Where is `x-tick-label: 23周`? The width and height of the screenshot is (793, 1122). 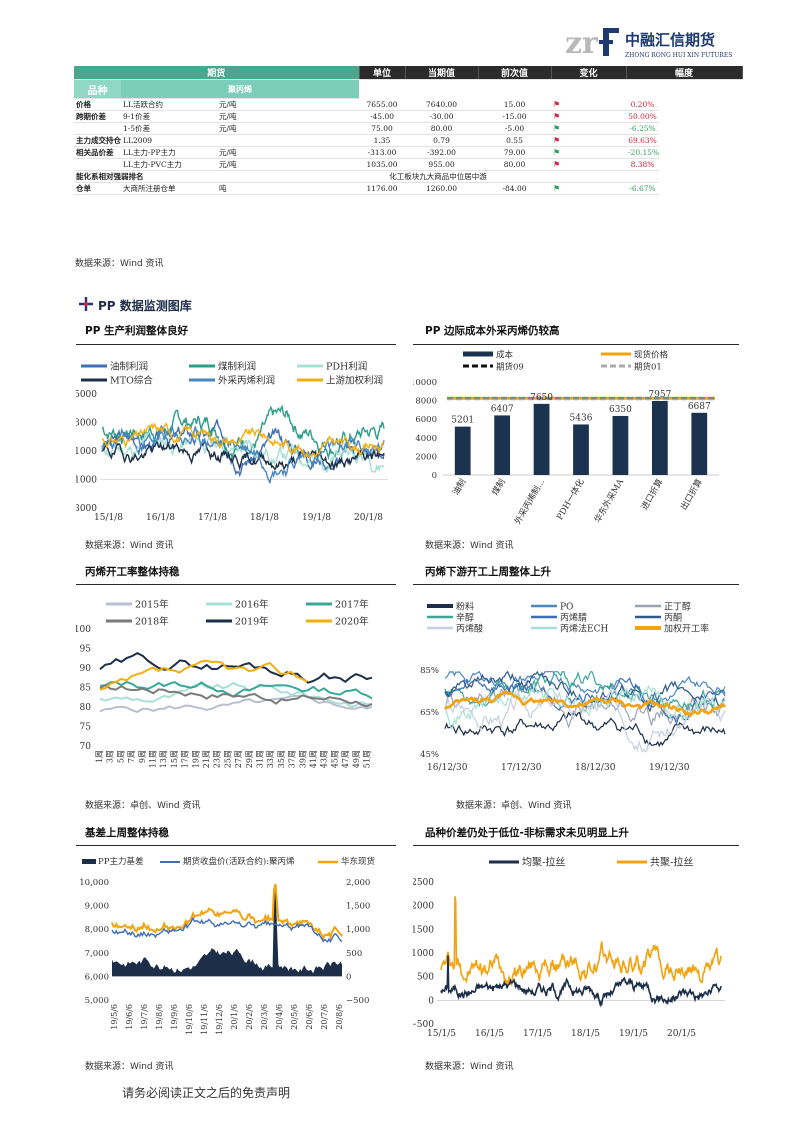 x-tick-label: 23周 is located at coordinates (217, 759).